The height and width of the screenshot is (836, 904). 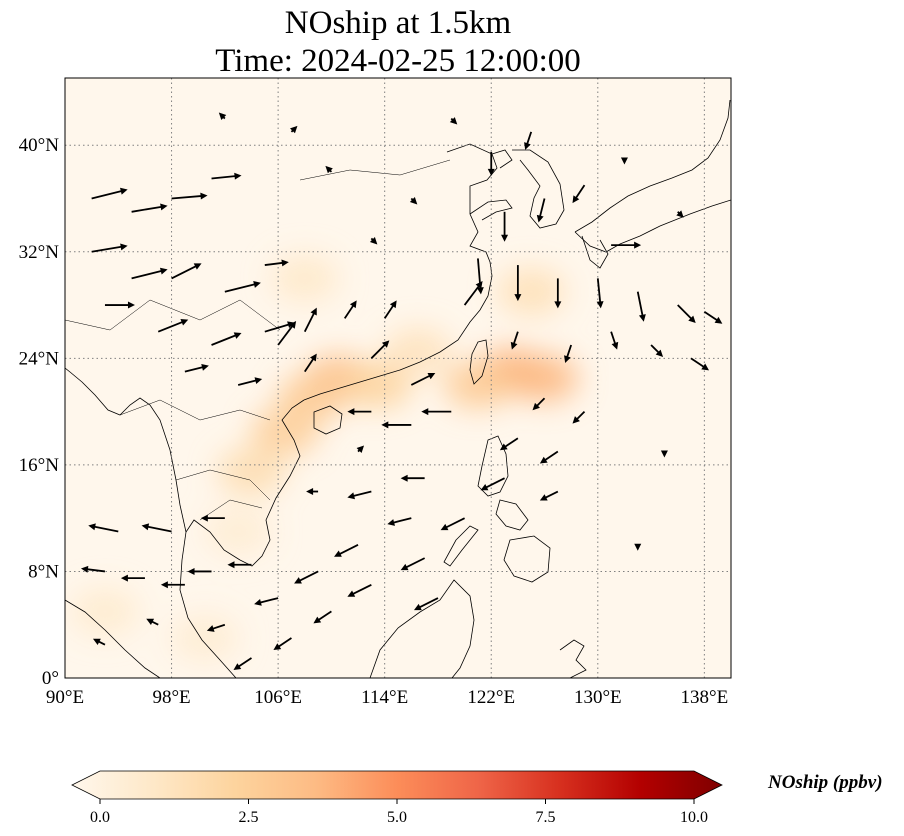 I want to click on coastline-myanmar, so click(x=126, y=450).